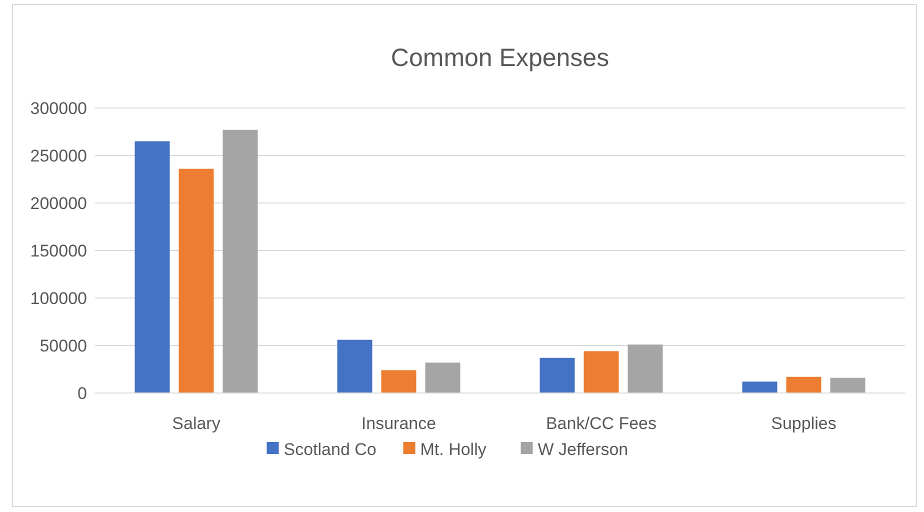  I want to click on y-tick-label: 50000, so click(63, 346).